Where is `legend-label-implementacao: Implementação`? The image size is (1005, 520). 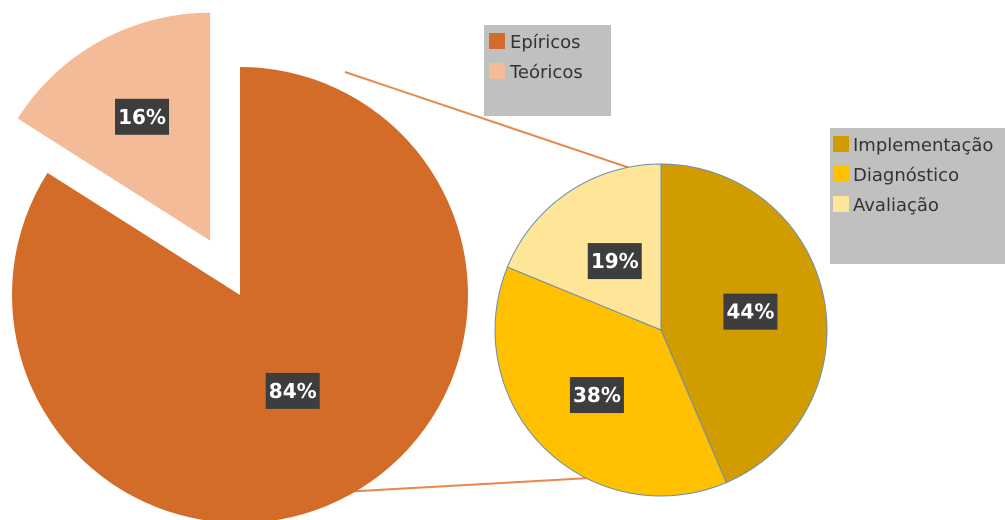
legend-label-implementacao: Implementação is located at coordinates (923, 145).